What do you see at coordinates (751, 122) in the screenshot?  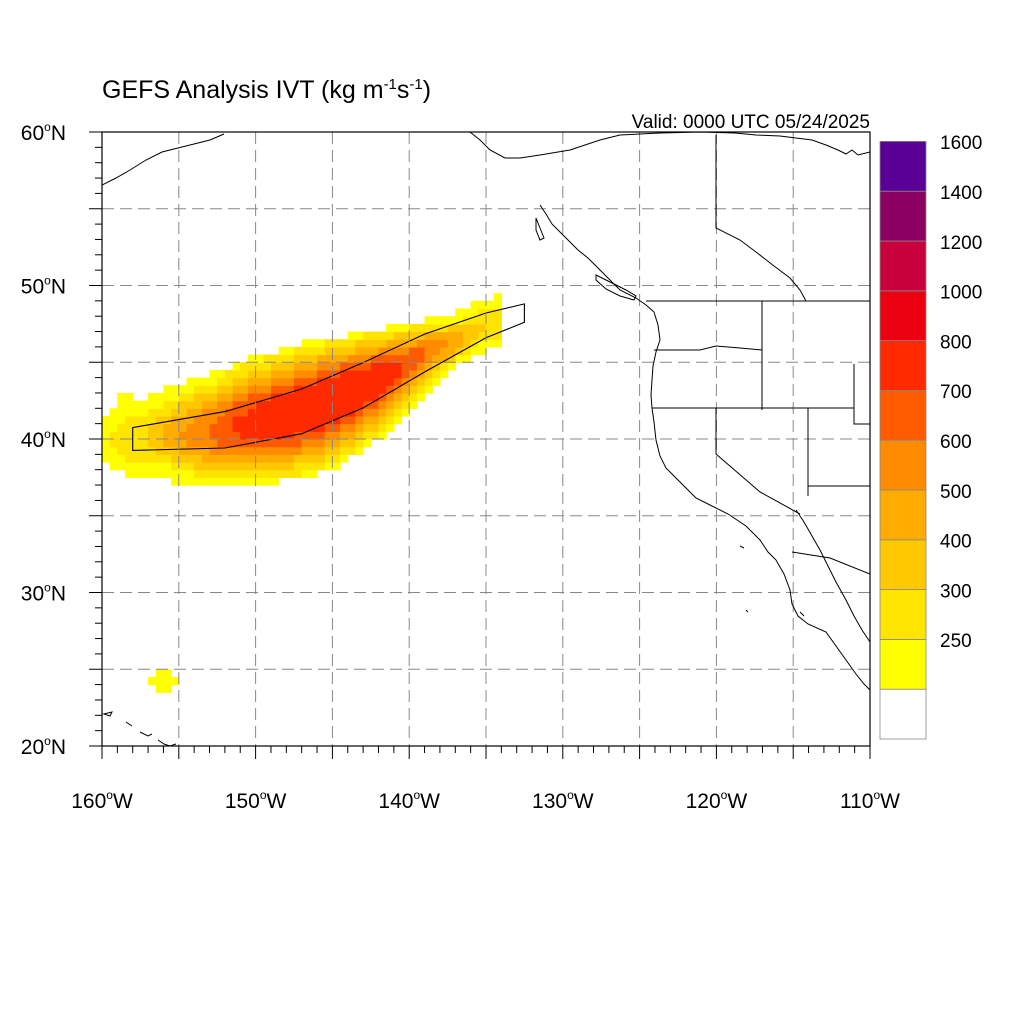 I see `valid-time-label: Valid: 0000 UTC 05/24/2025` at bounding box center [751, 122].